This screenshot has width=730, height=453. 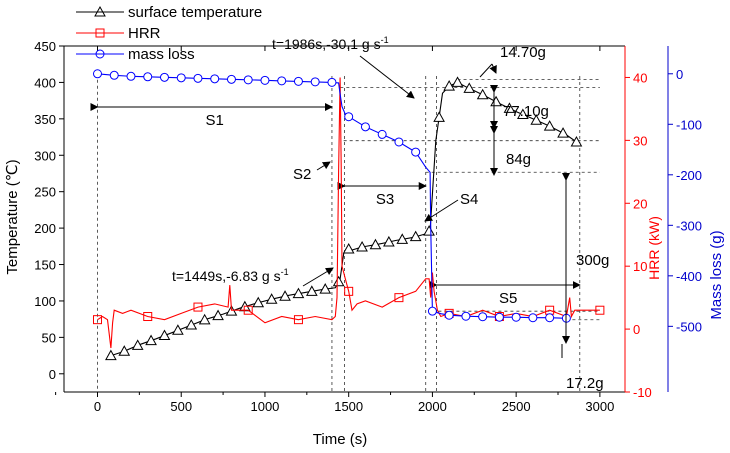 I want to click on arrow-t1449, so click(x=318, y=277).